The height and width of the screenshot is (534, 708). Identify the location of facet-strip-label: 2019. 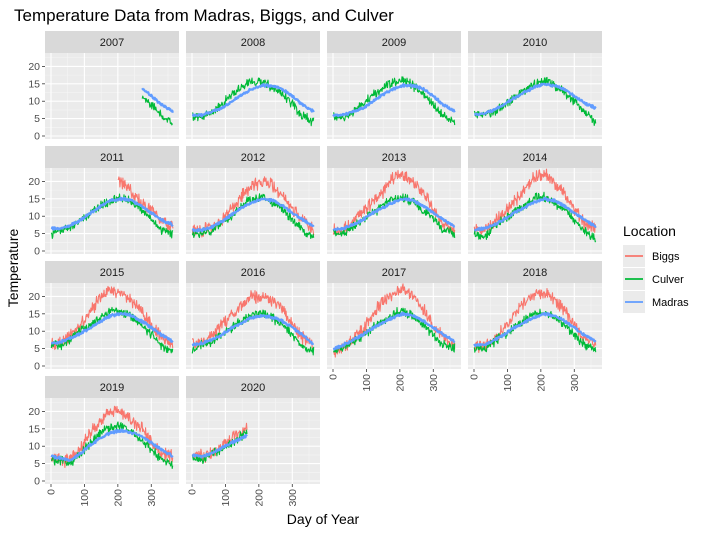
(112, 388).